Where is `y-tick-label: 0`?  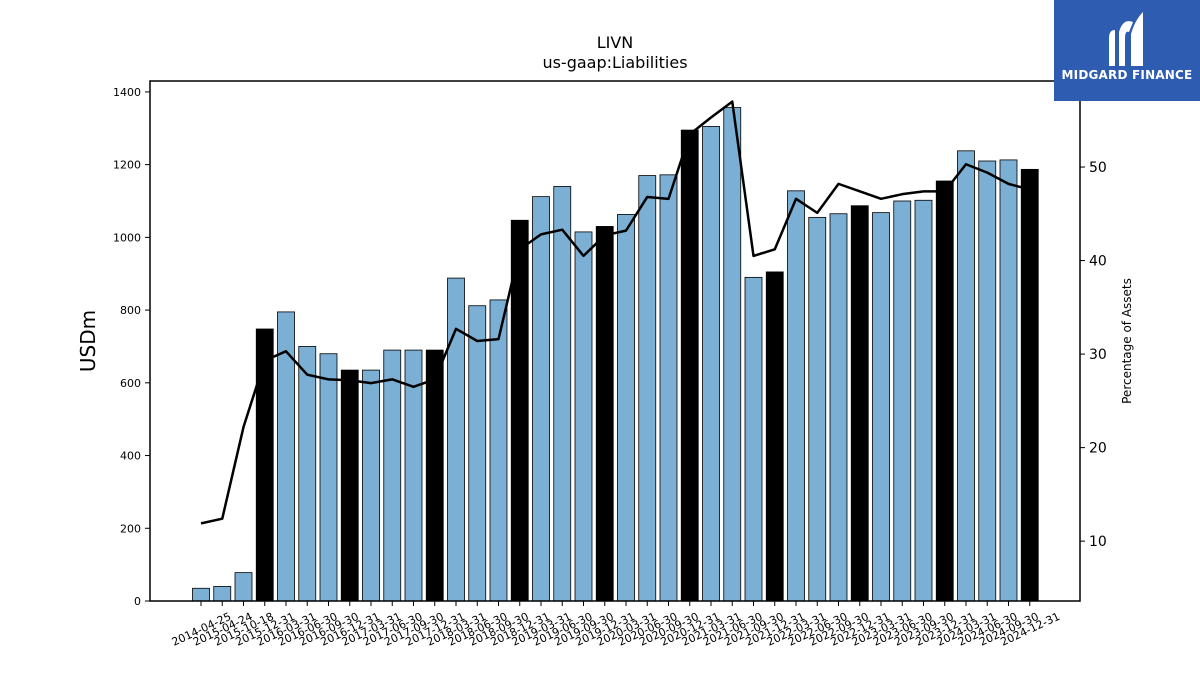
y-tick-label: 0 is located at coordinates (137, 601).